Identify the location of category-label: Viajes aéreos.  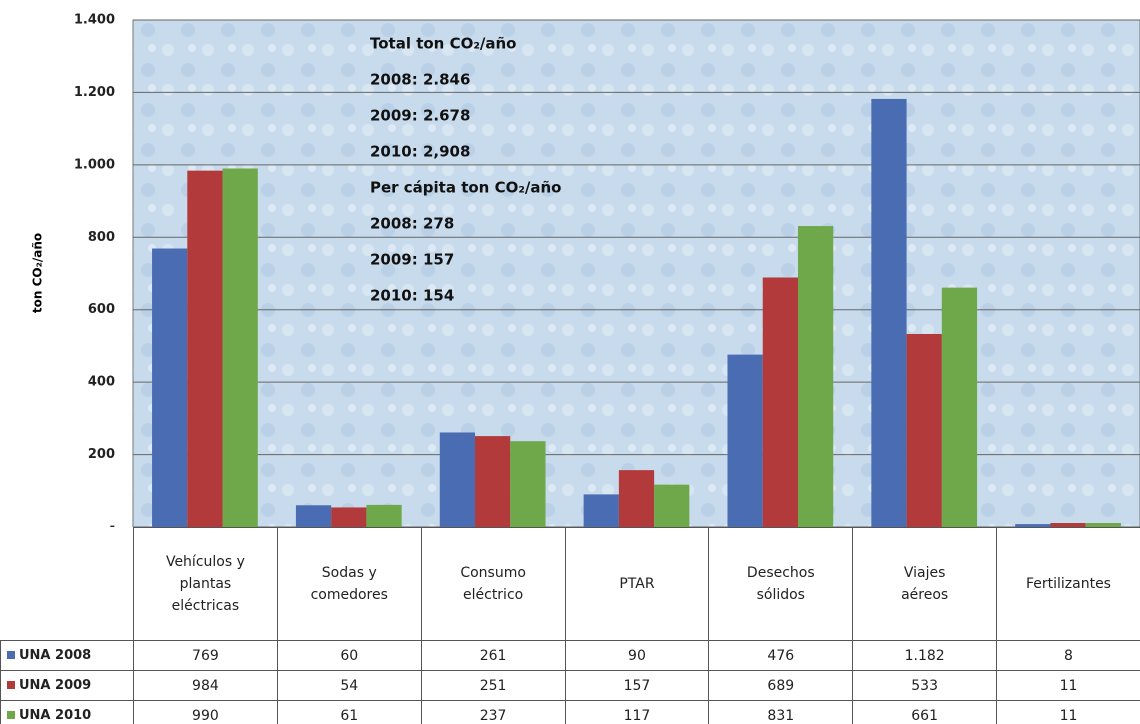
(925, 584).